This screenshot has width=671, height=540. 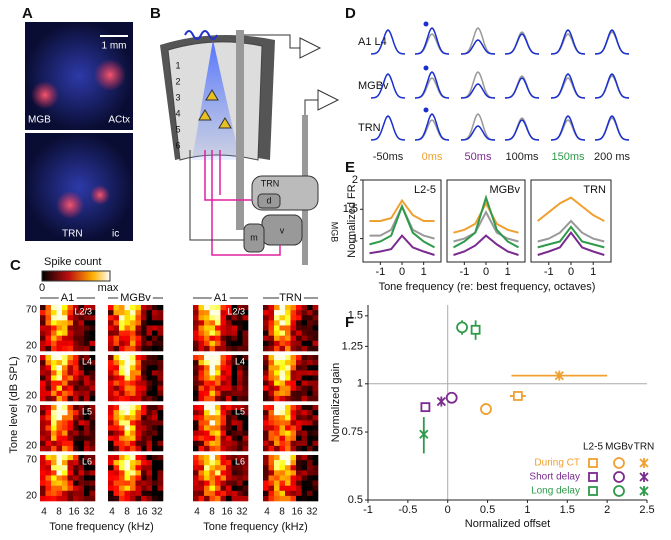 I want to click on x-tick-label: 1, so click(x=527, y=510).